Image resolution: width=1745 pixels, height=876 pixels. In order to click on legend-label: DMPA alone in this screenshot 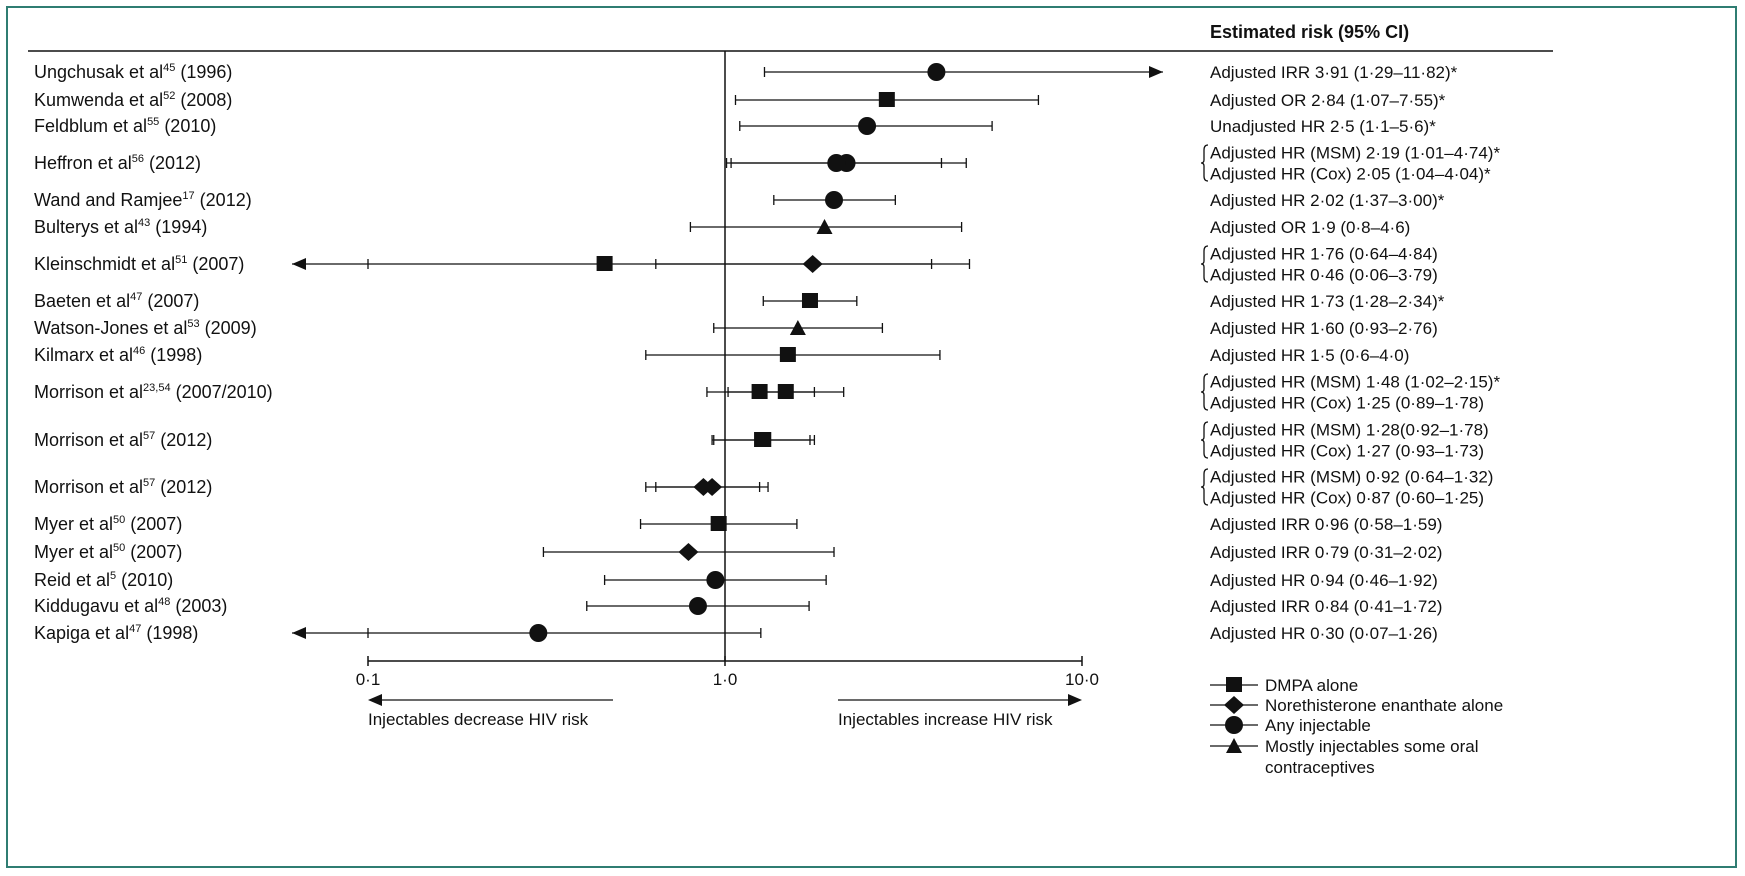, I will do `click(1311, 685)`.